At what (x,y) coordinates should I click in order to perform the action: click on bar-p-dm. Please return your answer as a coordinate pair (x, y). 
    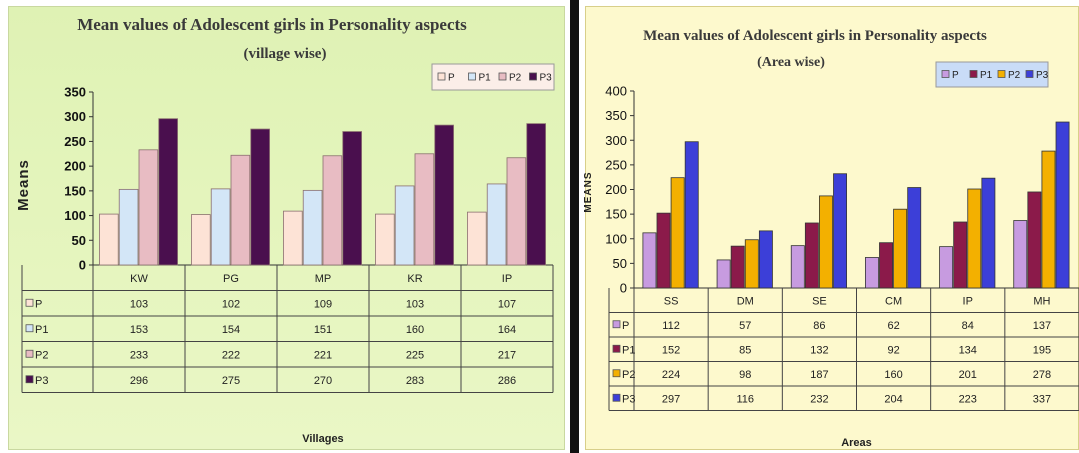
    Looking at the image, I should click on (723, 274).